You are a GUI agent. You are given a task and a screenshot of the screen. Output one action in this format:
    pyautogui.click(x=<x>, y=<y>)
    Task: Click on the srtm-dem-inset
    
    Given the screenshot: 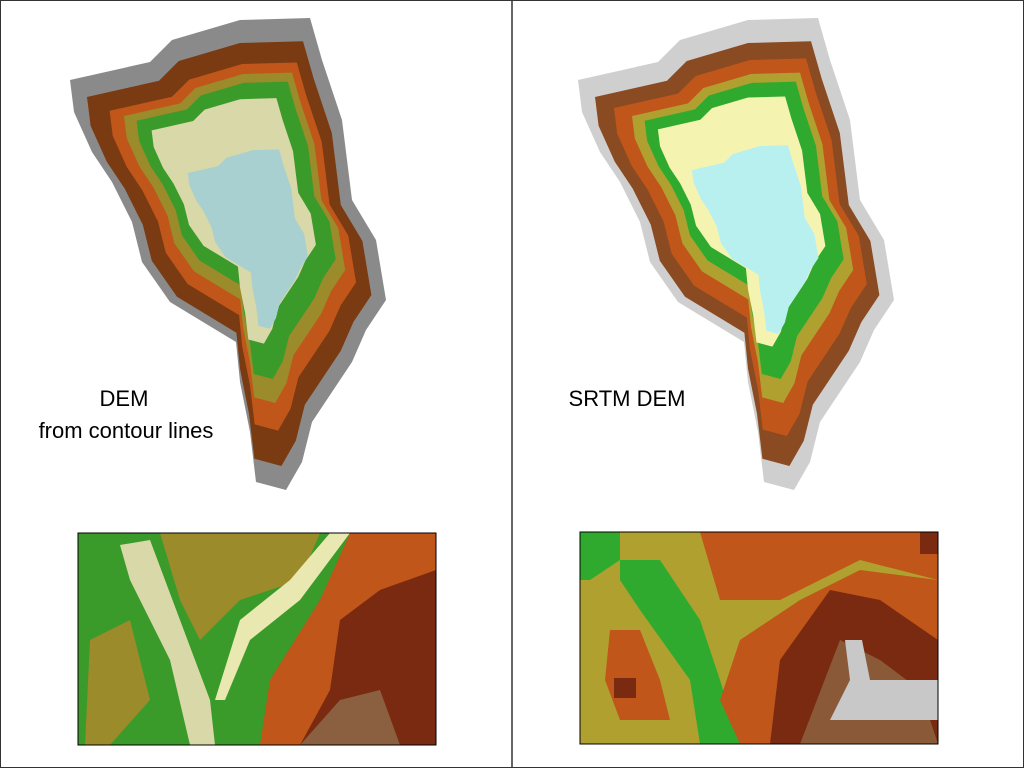 What is the action you would take?
    pyautogui.click(x=759, y=638)
    